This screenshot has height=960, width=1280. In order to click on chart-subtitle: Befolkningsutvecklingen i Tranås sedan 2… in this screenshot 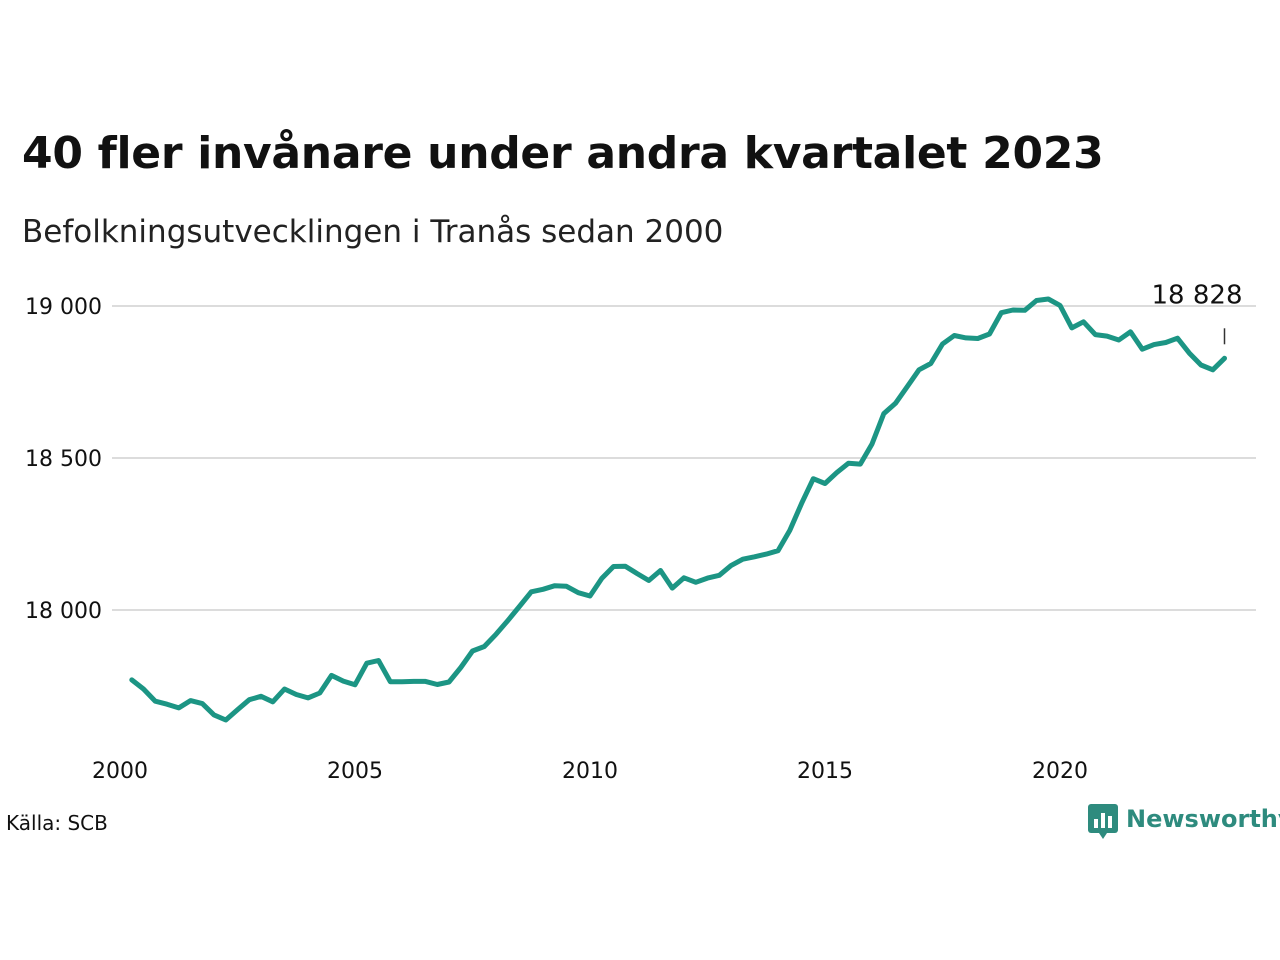, I will do `click(373, 232)`.